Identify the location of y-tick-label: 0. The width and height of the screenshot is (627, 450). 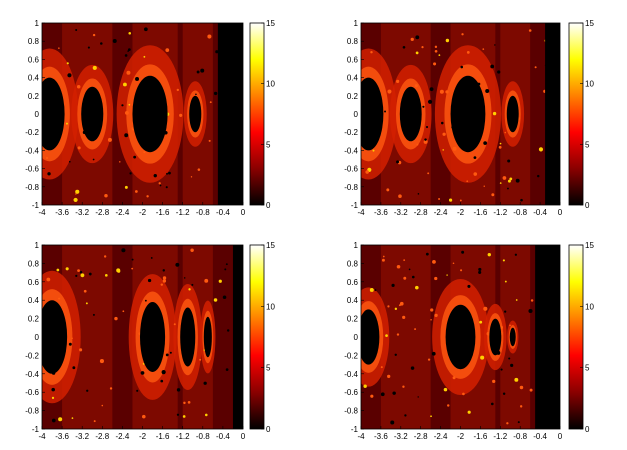
(37, 337).